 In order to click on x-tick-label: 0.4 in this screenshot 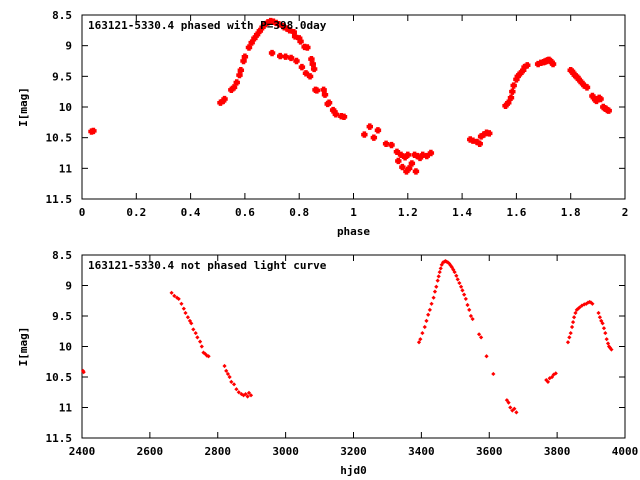, I will do `click(191, 212)`.